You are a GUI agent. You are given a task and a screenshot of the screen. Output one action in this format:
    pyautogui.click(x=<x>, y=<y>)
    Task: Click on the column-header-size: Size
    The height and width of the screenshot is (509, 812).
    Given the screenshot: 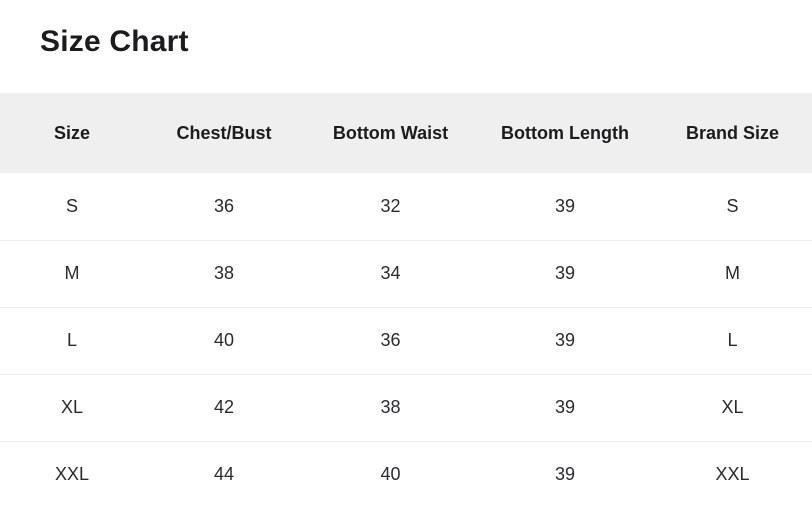 What is the action you would take?
    pyautogui.click(x=72, y=132)
    